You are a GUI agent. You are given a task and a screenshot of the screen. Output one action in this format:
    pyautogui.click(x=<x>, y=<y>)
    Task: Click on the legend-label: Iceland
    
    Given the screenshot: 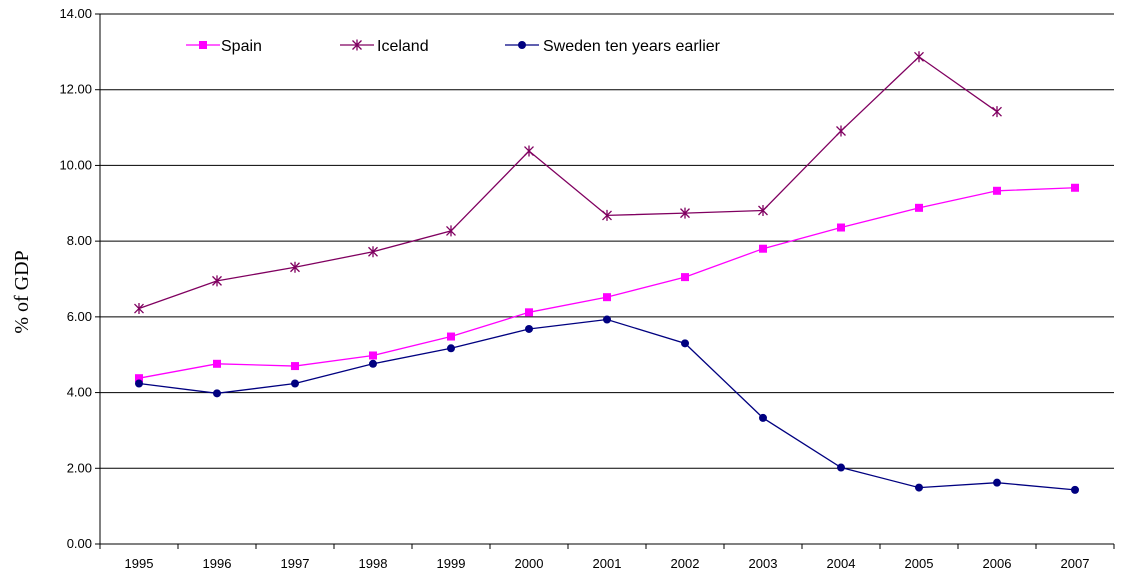 What is the action you would take?
    pyautogui.click(x=403, y=46)
    